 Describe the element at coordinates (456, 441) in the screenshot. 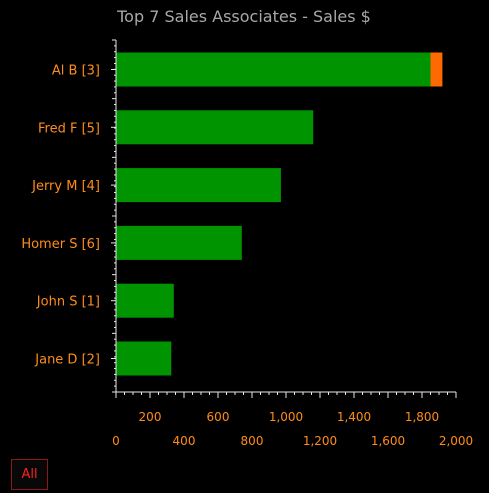

I see `x-tick-label-bottom-5: 2,000` at that location.